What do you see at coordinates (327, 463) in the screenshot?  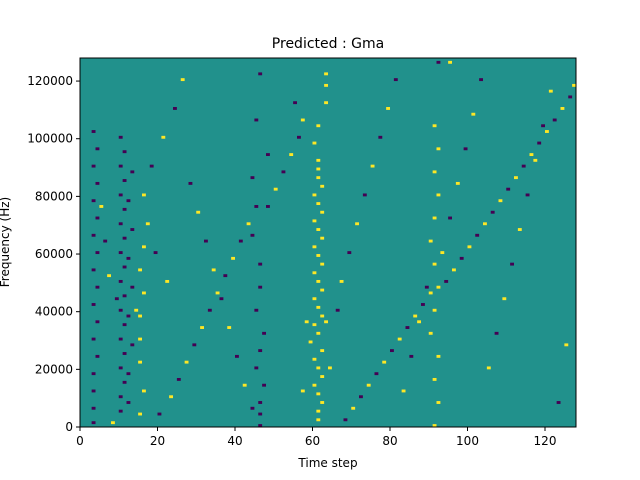 I see `x-axis-label: Time step` at bounding box center [327, 463].